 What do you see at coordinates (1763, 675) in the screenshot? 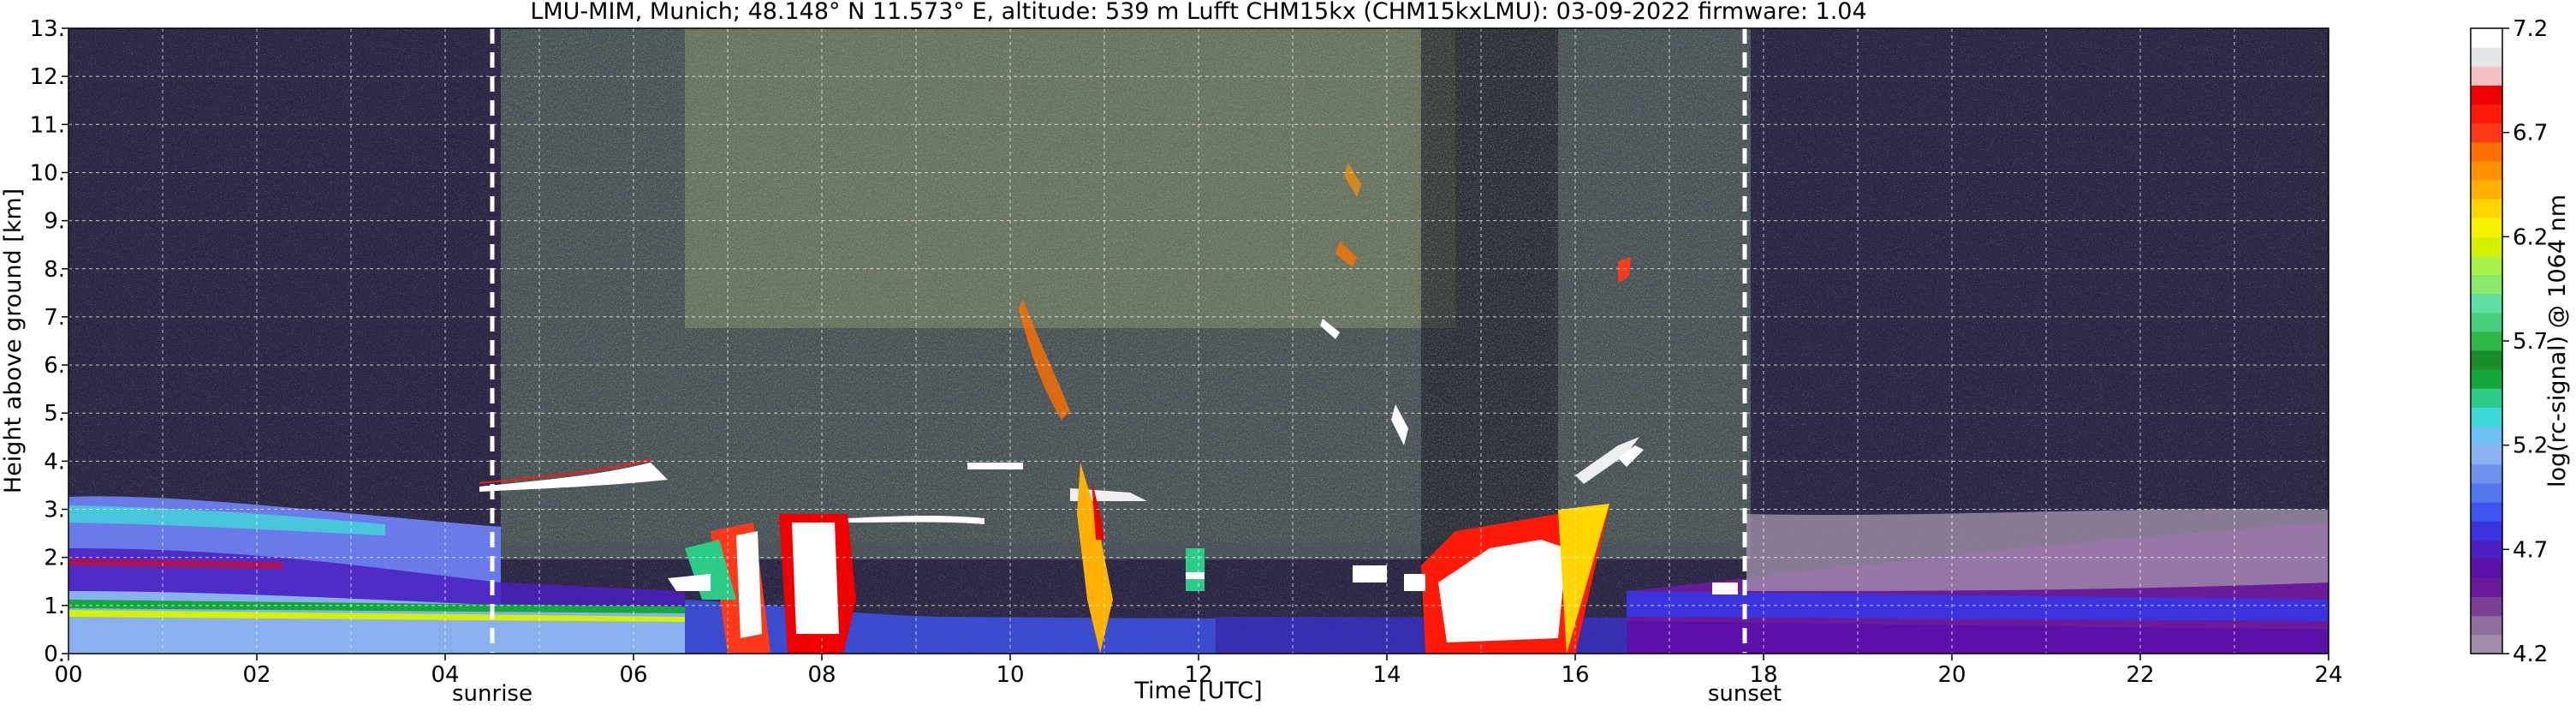
I see `x-tick-label: 18` at bounding box center [1763, 675].